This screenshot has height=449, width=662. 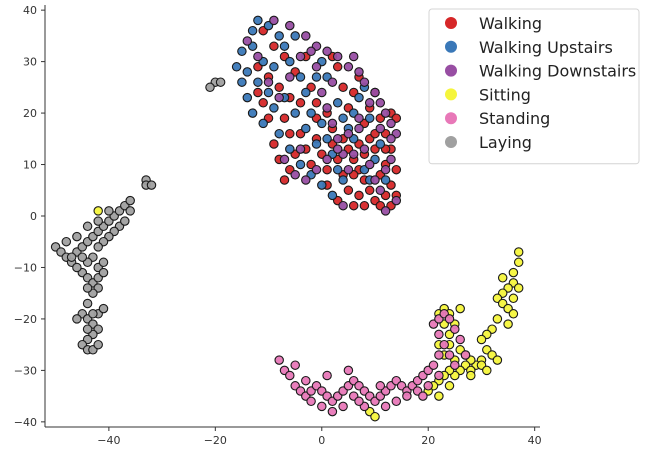 What do you see at coordinates (311, 108) in the screenshot?
I see `series-walking-upstairs` at bounding box center [311, 108].